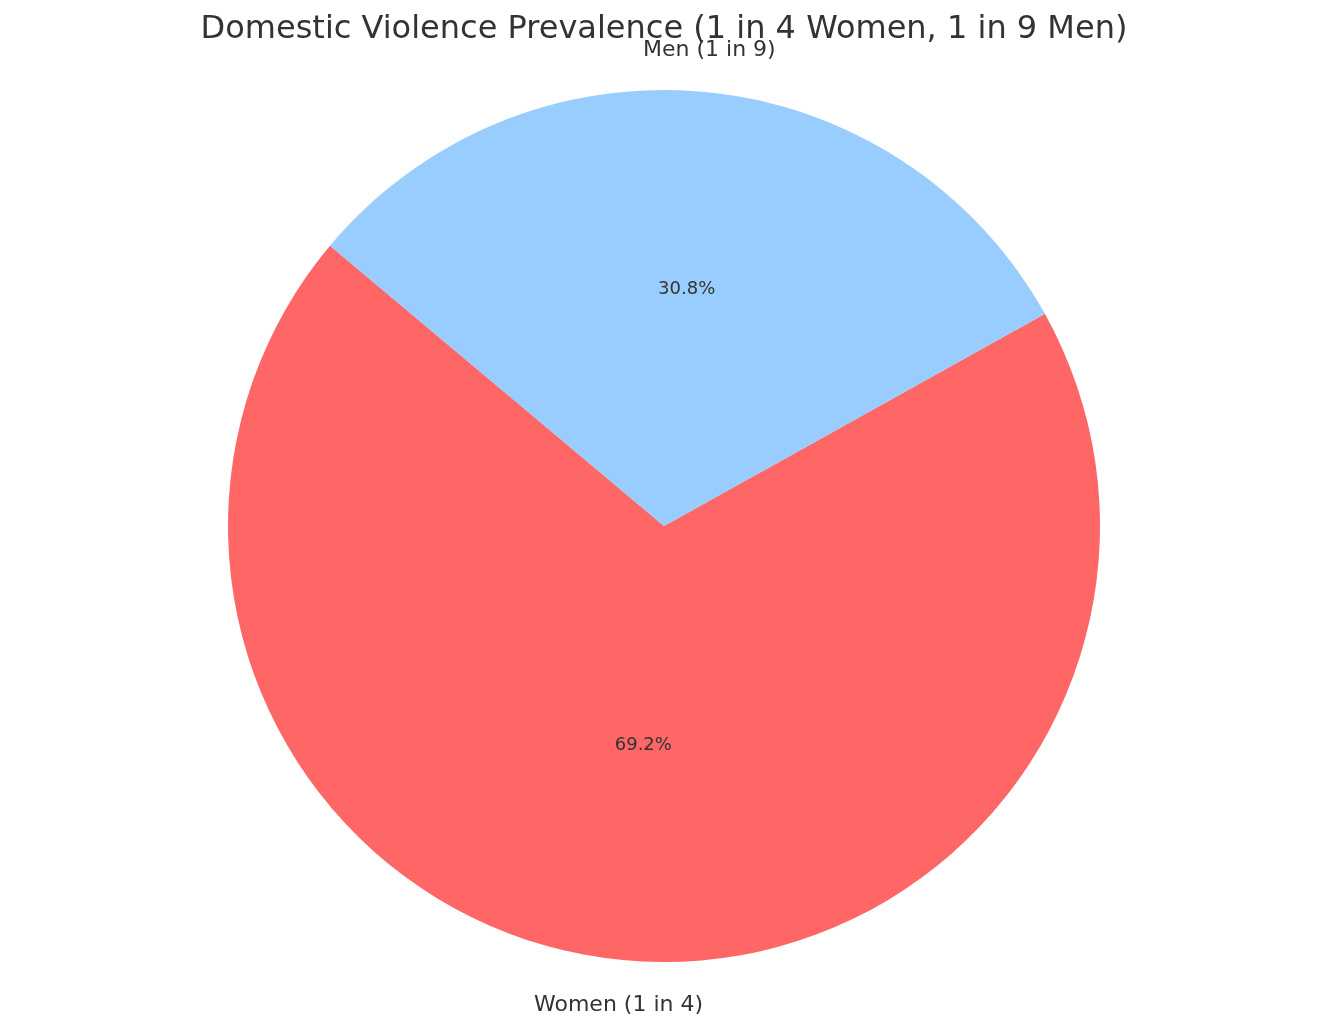 Image resolution: width=1328 pixels, height=1032 pixels. I want to click on data-label: 30.8%, so click(687, 288).